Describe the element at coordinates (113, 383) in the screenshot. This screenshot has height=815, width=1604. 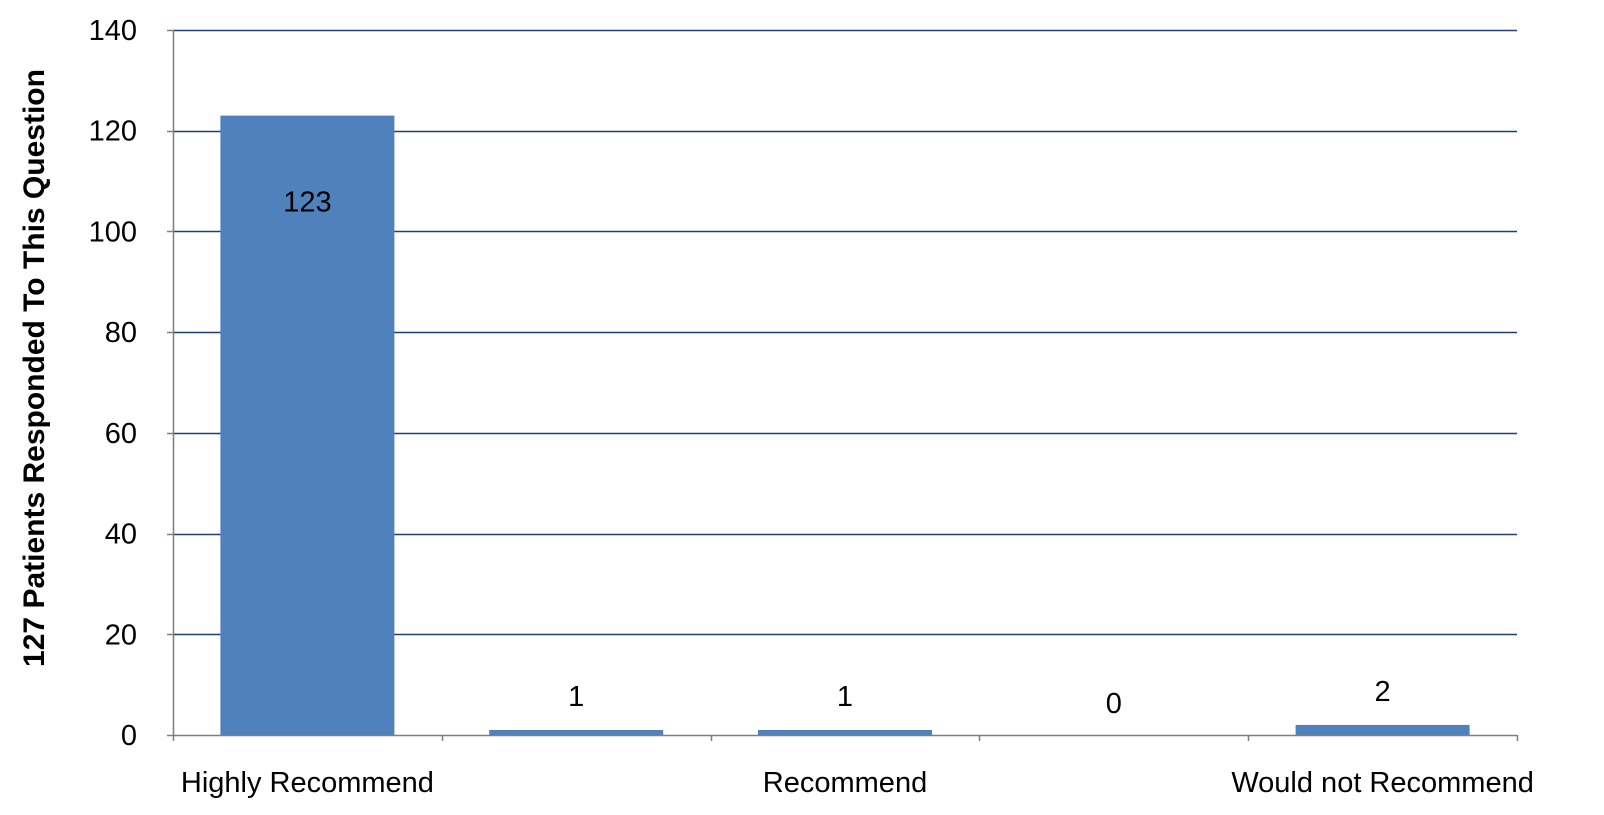
I see `y-tick-labels: 0 20 40 60 80 100 120 140` at that location.